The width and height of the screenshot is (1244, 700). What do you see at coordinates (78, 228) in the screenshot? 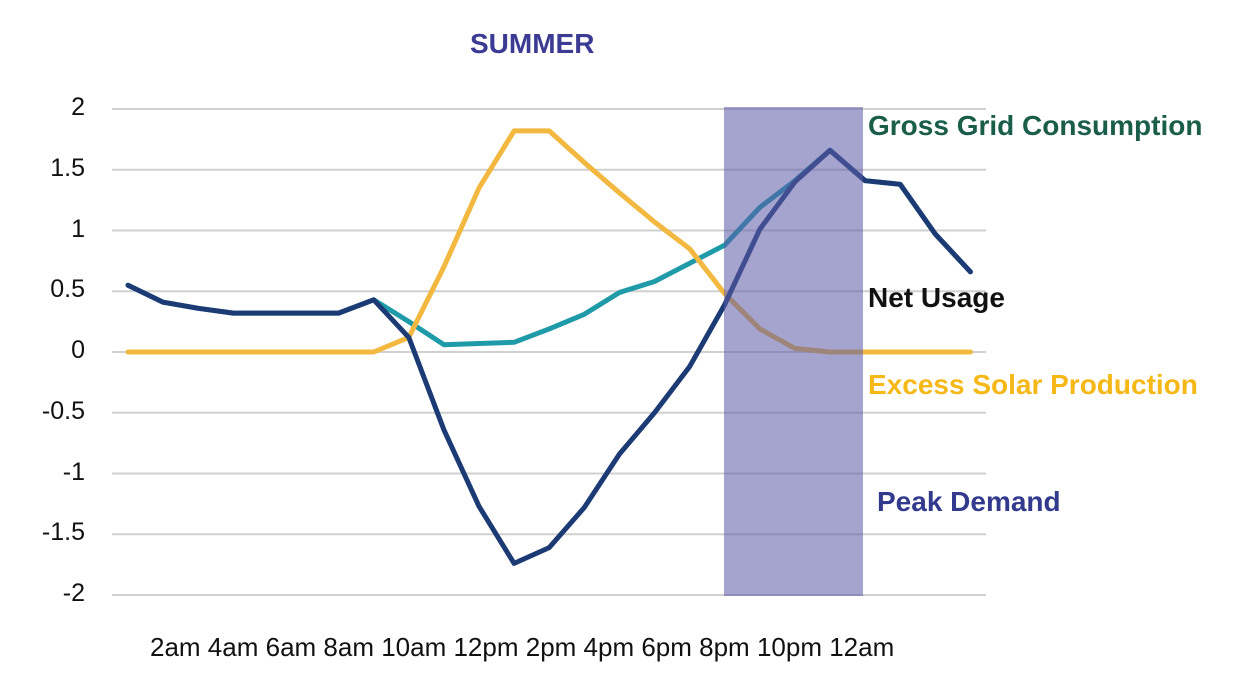
I see `y-tick-label: 1` at bounding box center [78, 228].